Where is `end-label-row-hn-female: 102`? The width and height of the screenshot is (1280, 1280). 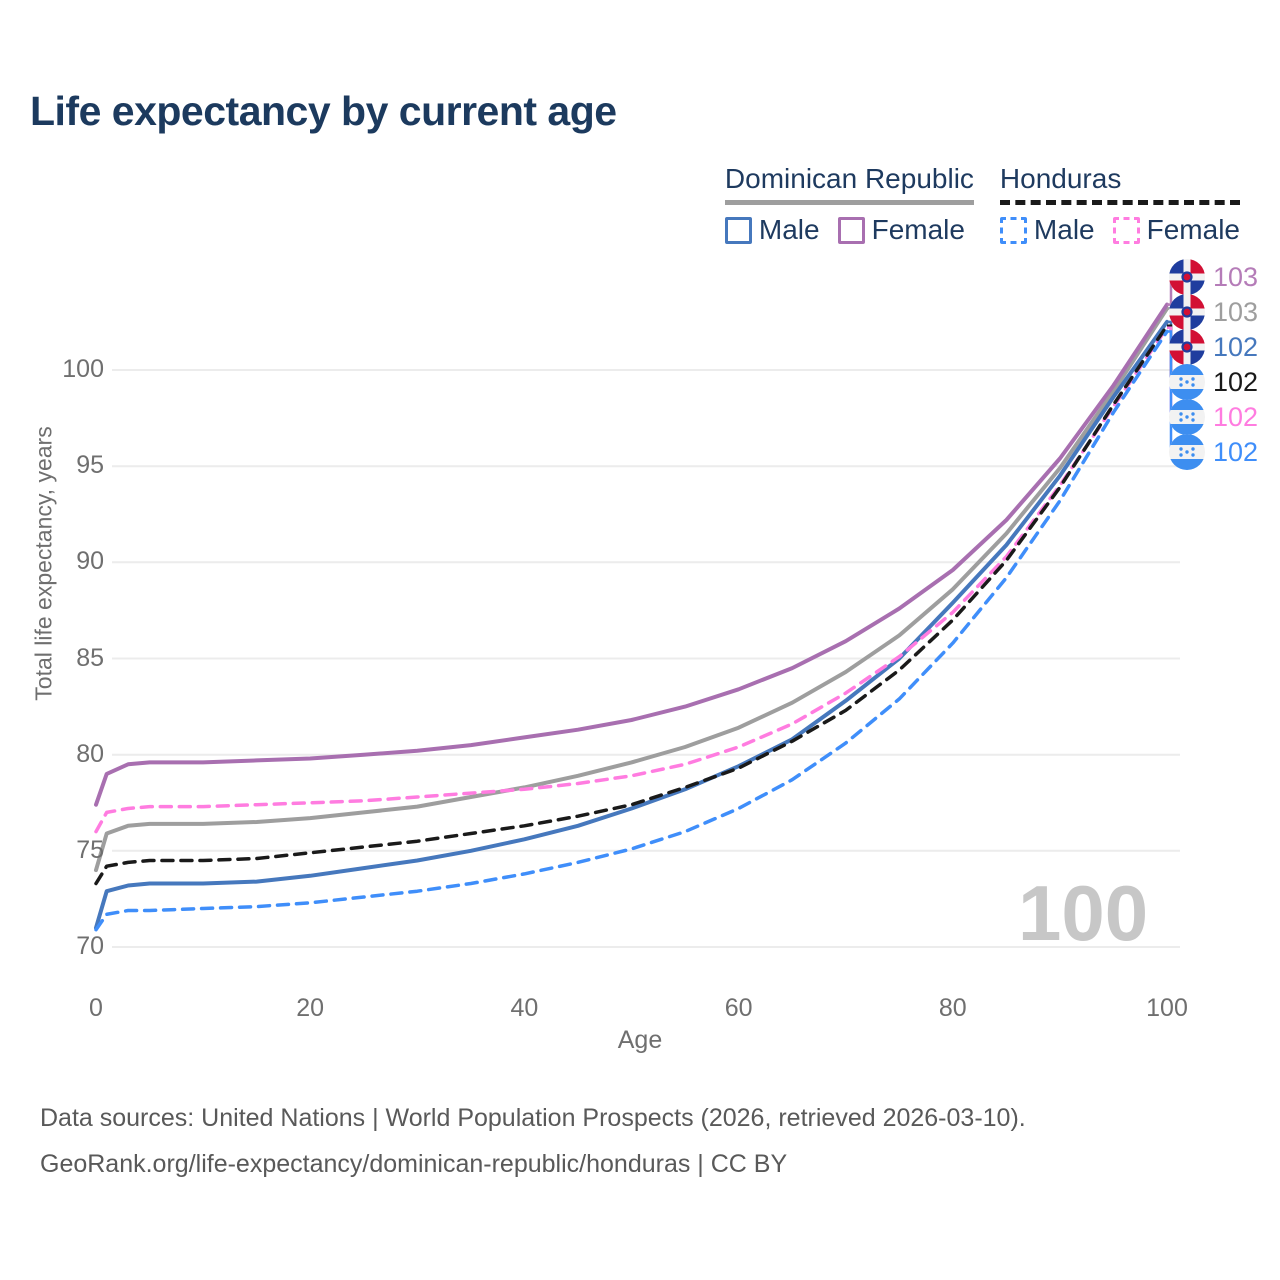
end-label-row-hn-female: 102 is located at coordinates (1213, 417).